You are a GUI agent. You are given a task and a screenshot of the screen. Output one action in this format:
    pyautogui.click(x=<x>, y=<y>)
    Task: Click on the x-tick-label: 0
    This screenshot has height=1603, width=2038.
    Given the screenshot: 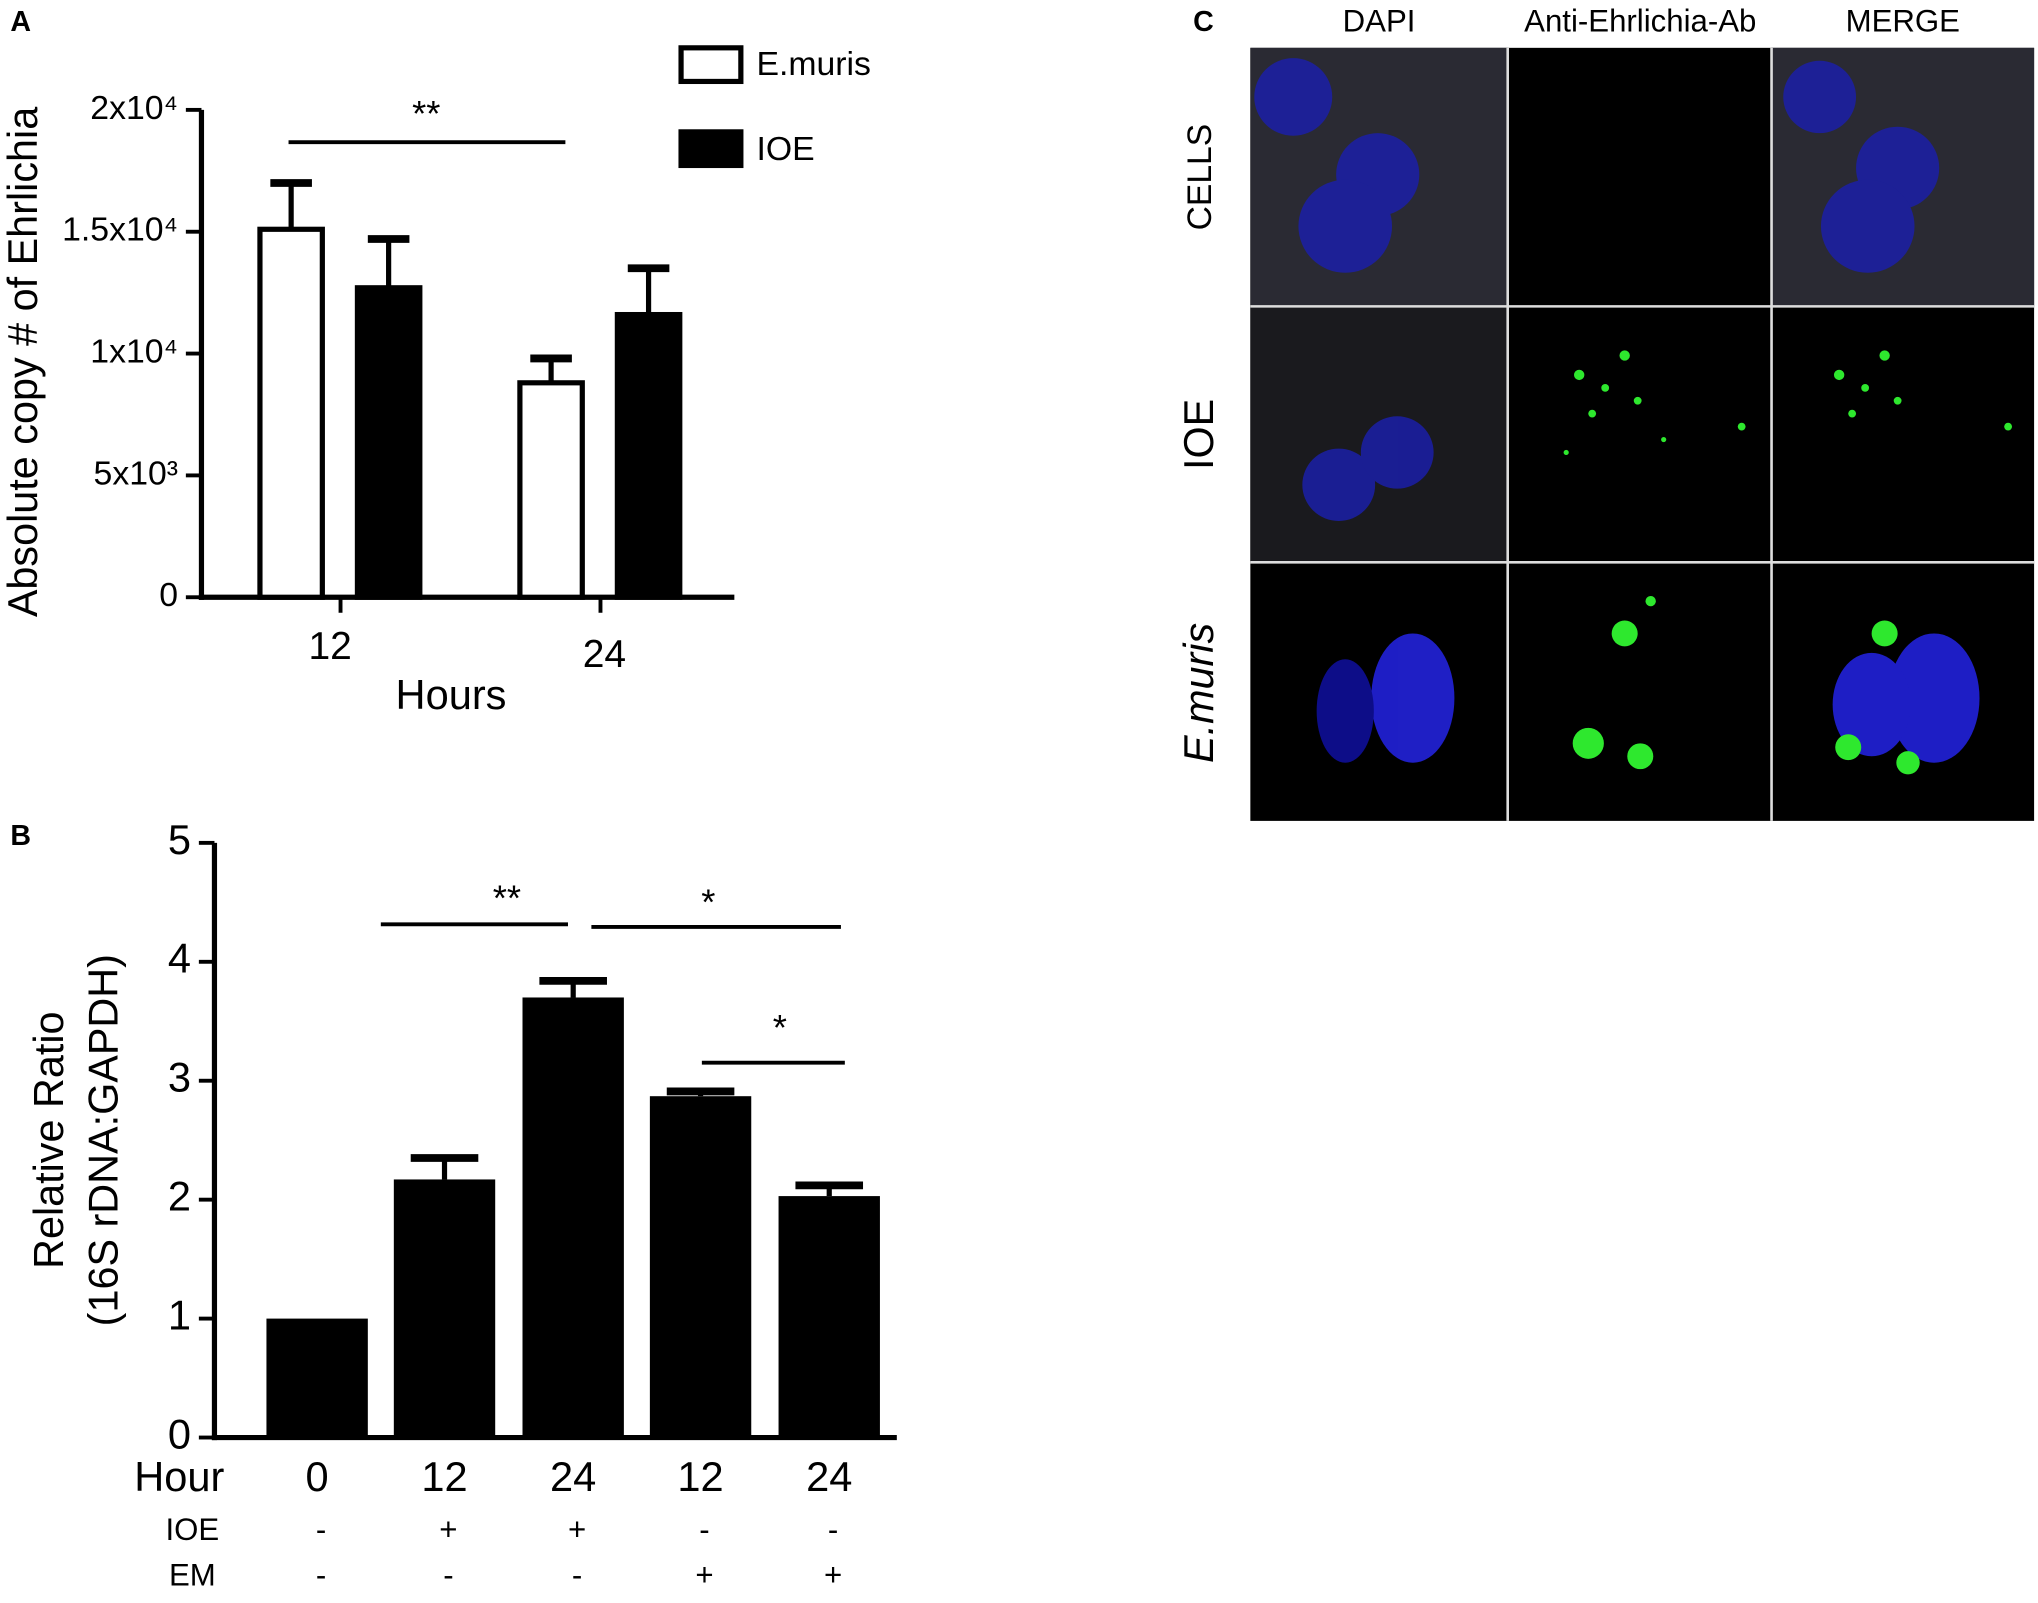 What is the action you would take?
    pyautogui.click(x=317, y=1476)
    